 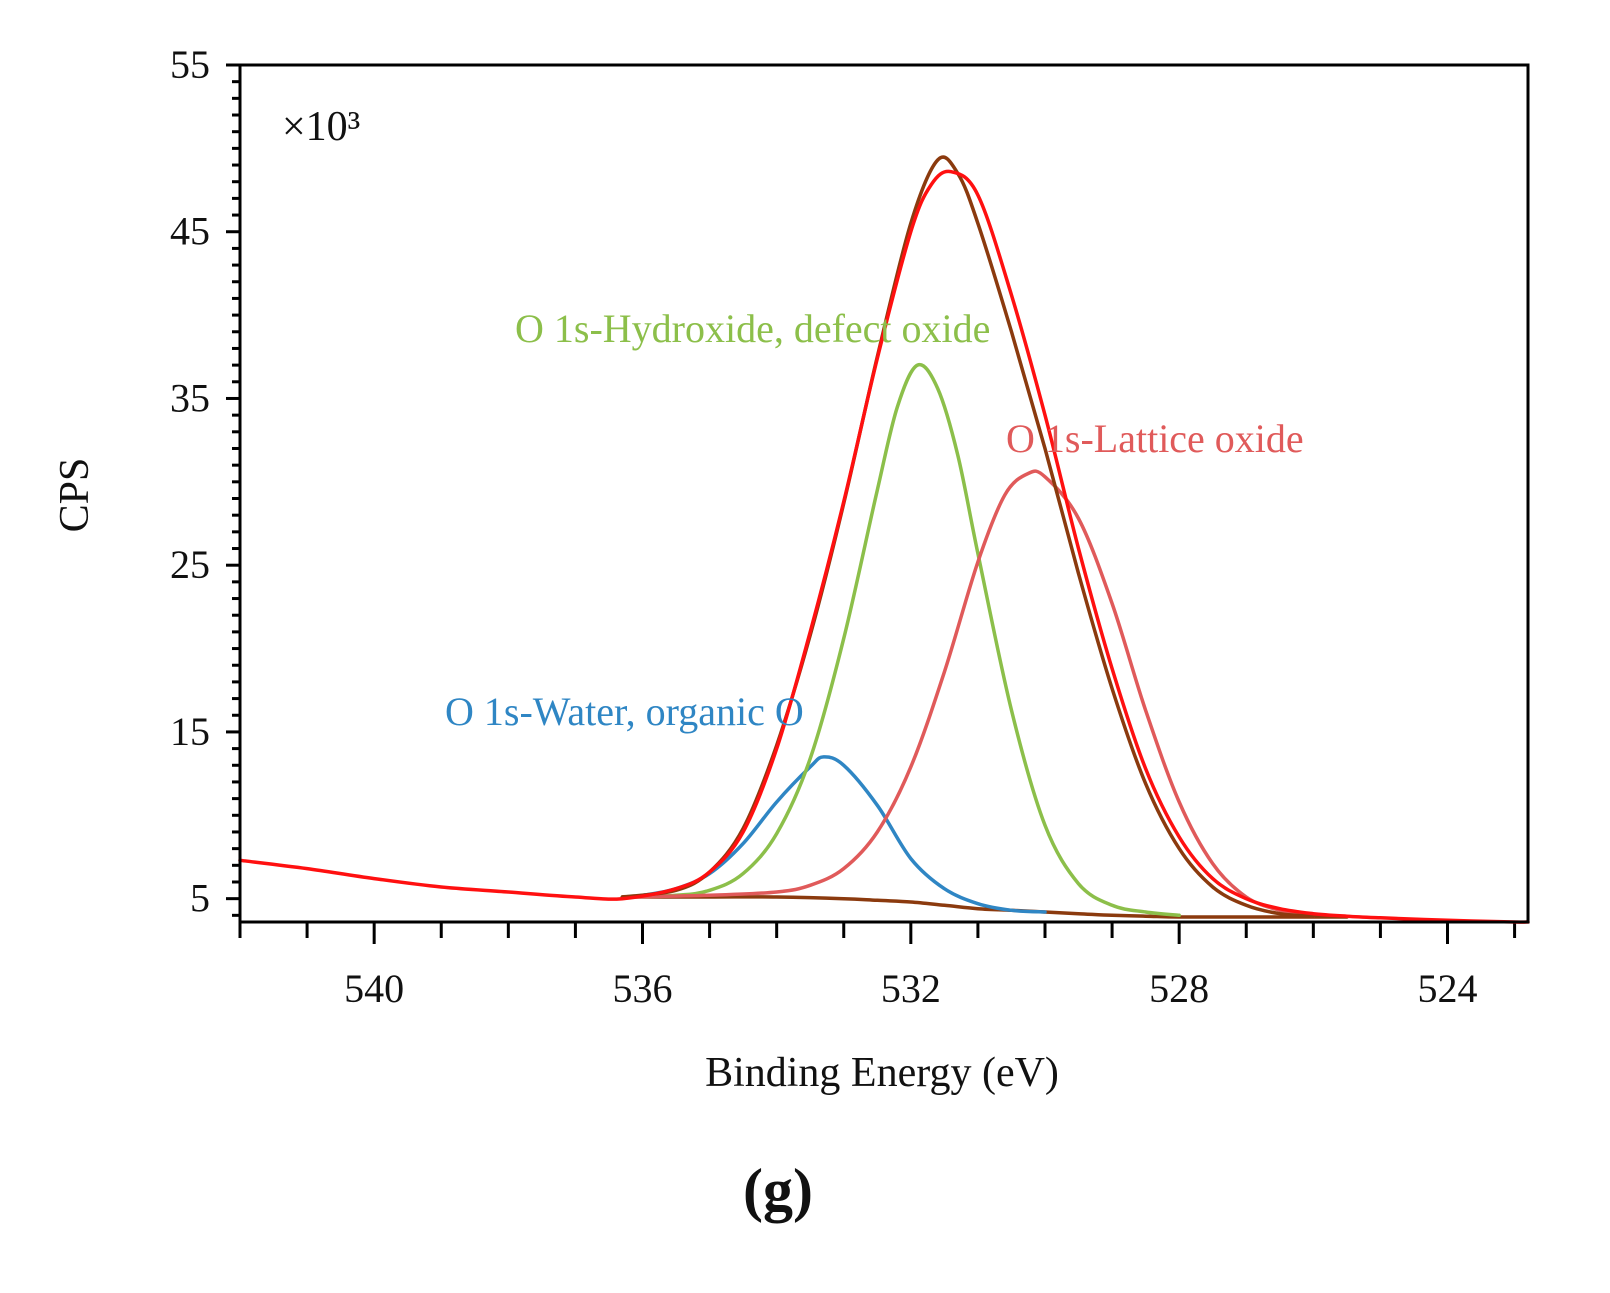 I want to click on y-tick-label: 15, so click(x=190, y=731).